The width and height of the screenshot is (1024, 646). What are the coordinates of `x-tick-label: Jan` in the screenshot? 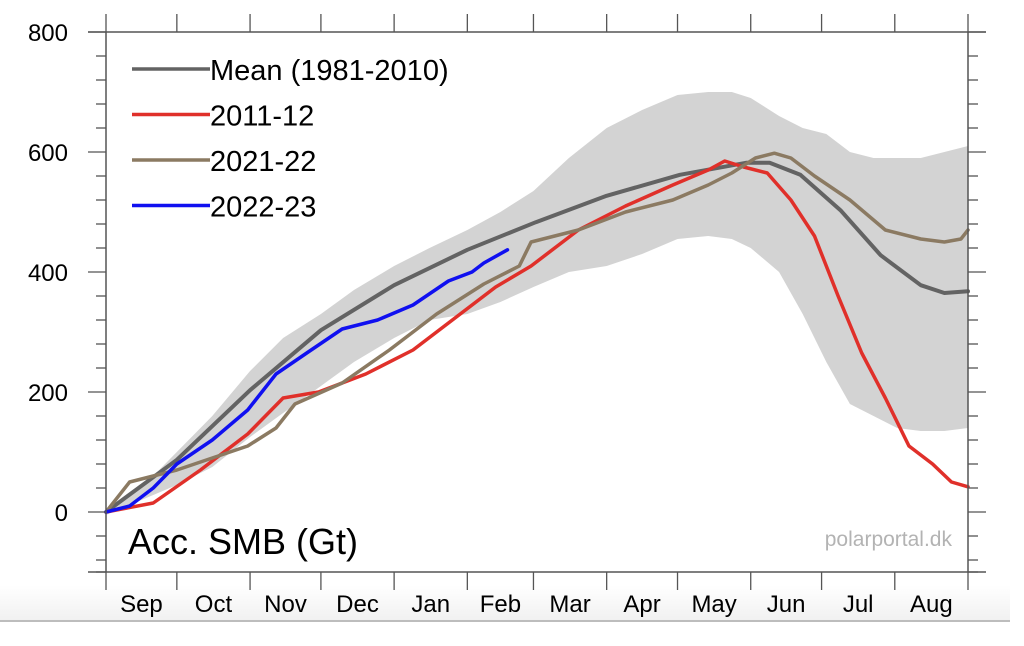 It's located at (430, 604).